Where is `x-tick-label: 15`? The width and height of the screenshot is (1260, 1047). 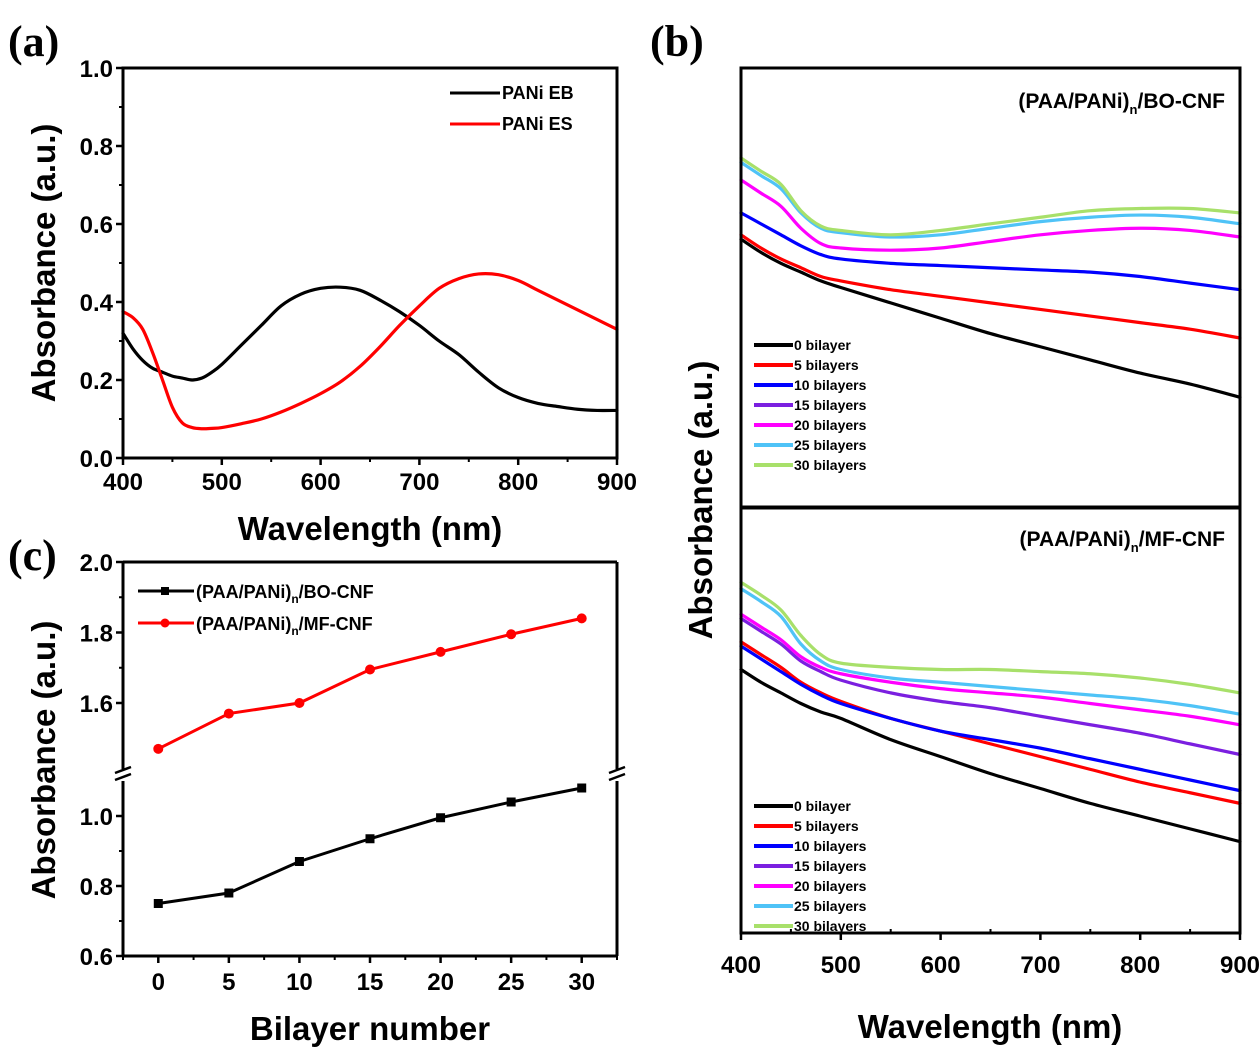
x-tick-label: 15 is located at coordinates (370, 982).